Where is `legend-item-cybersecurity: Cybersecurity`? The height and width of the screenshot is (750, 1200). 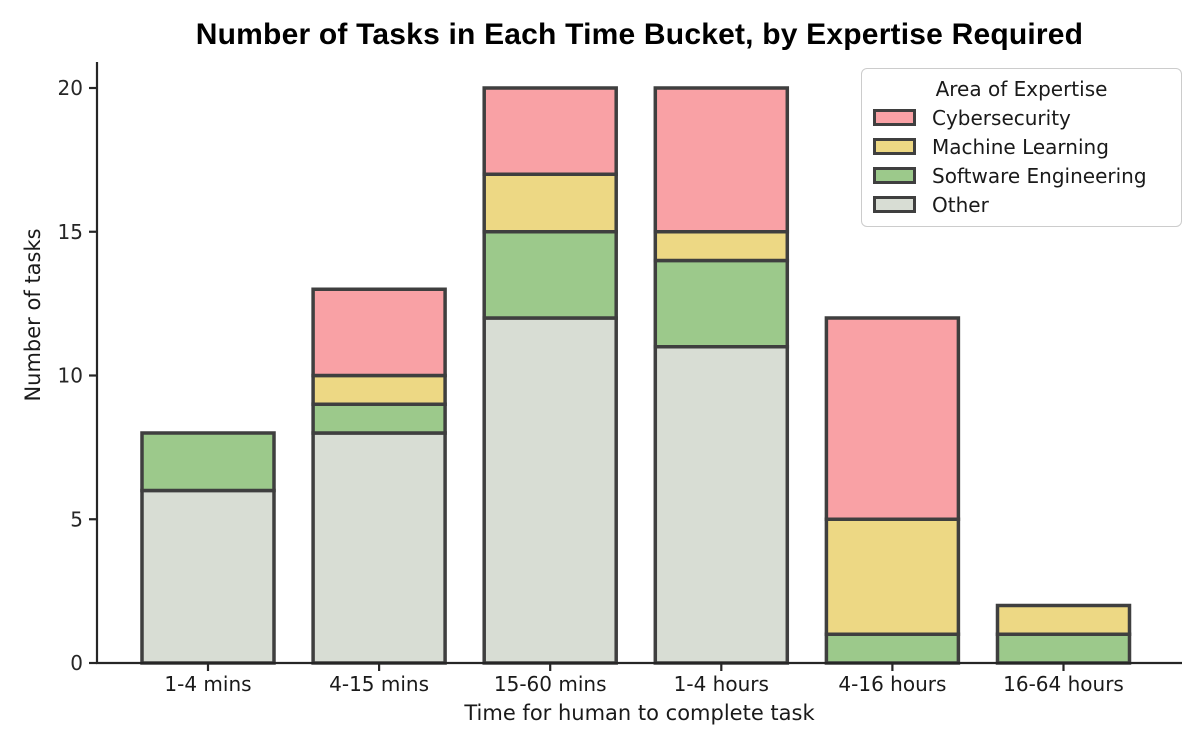 legend-item-cybersecurity: Cybersecurity is located at coordinates (1021, 117).